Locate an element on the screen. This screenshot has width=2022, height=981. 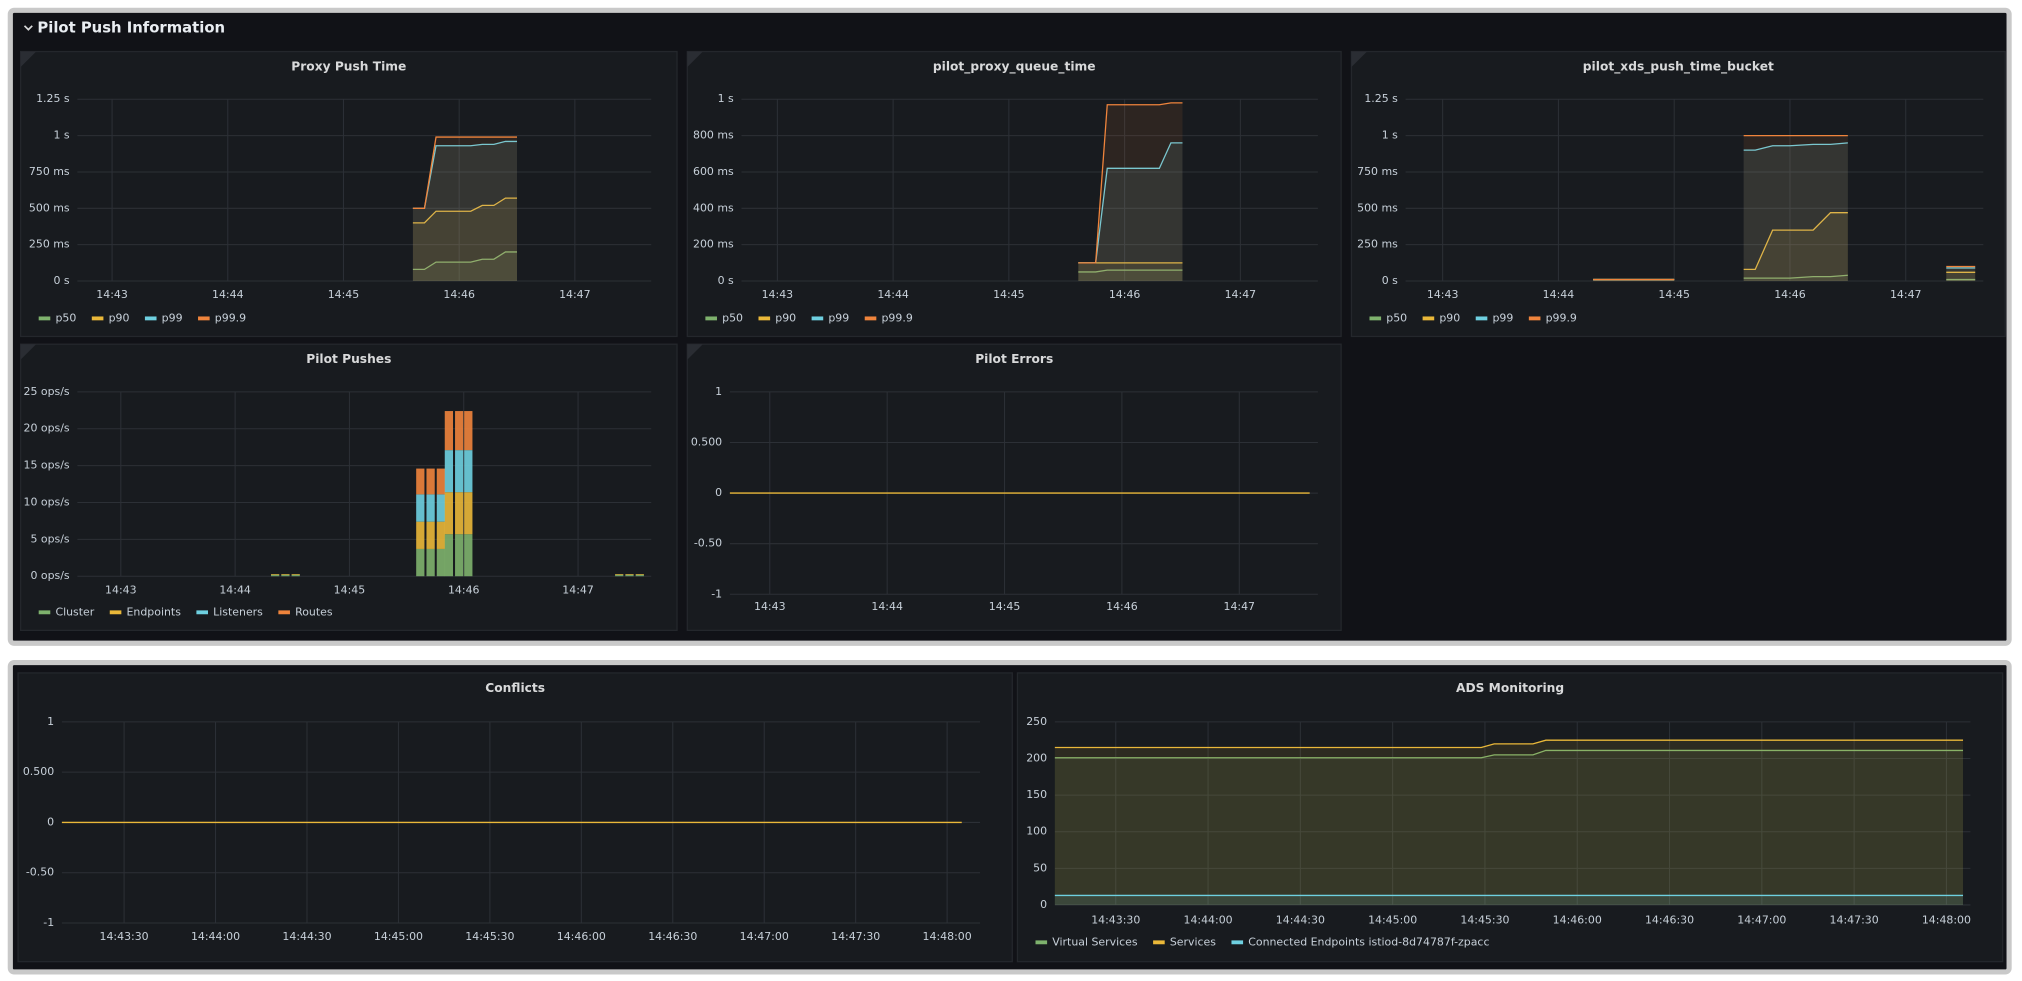
y-tick-label: 15 ops/s is located at coordinates (47, 465).